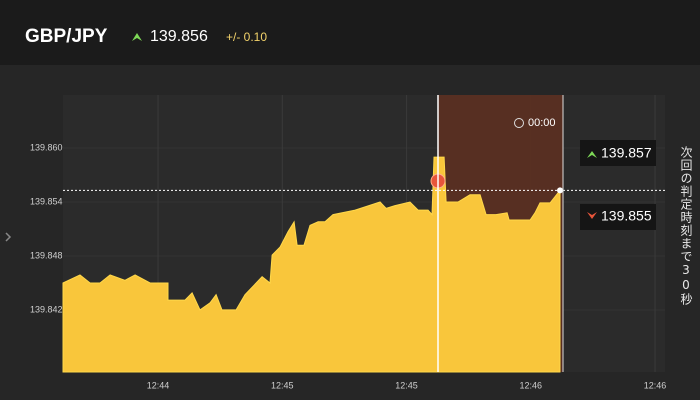  What do you see at coordinates (560, 190) in the screenshot?
I see `current-point` at bounding box center [560, 190].